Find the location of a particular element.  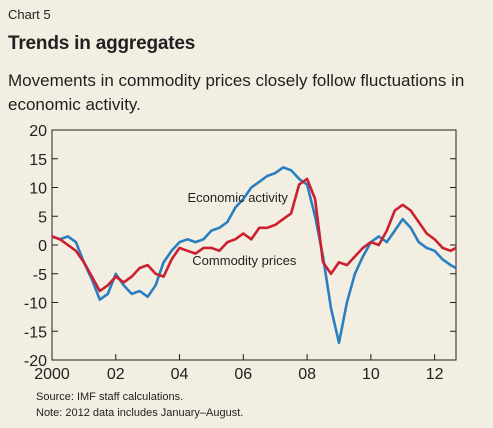

y-tick-label: 15 is located at coordinates (38, 160).